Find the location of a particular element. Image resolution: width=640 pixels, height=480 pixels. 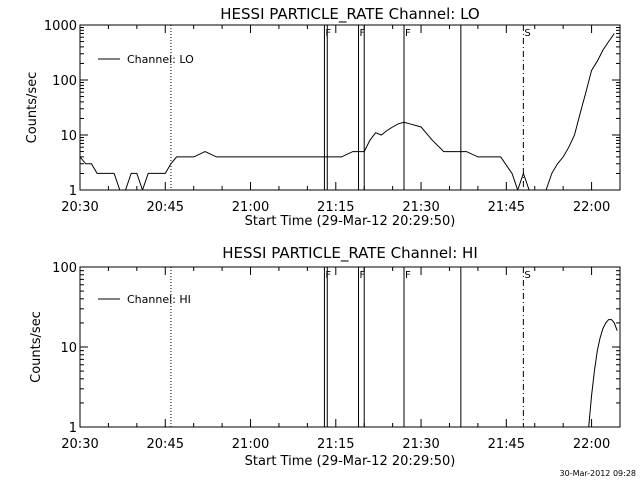

chart2-x-tick-label: 21:15 is located at coordinates (335, 444).